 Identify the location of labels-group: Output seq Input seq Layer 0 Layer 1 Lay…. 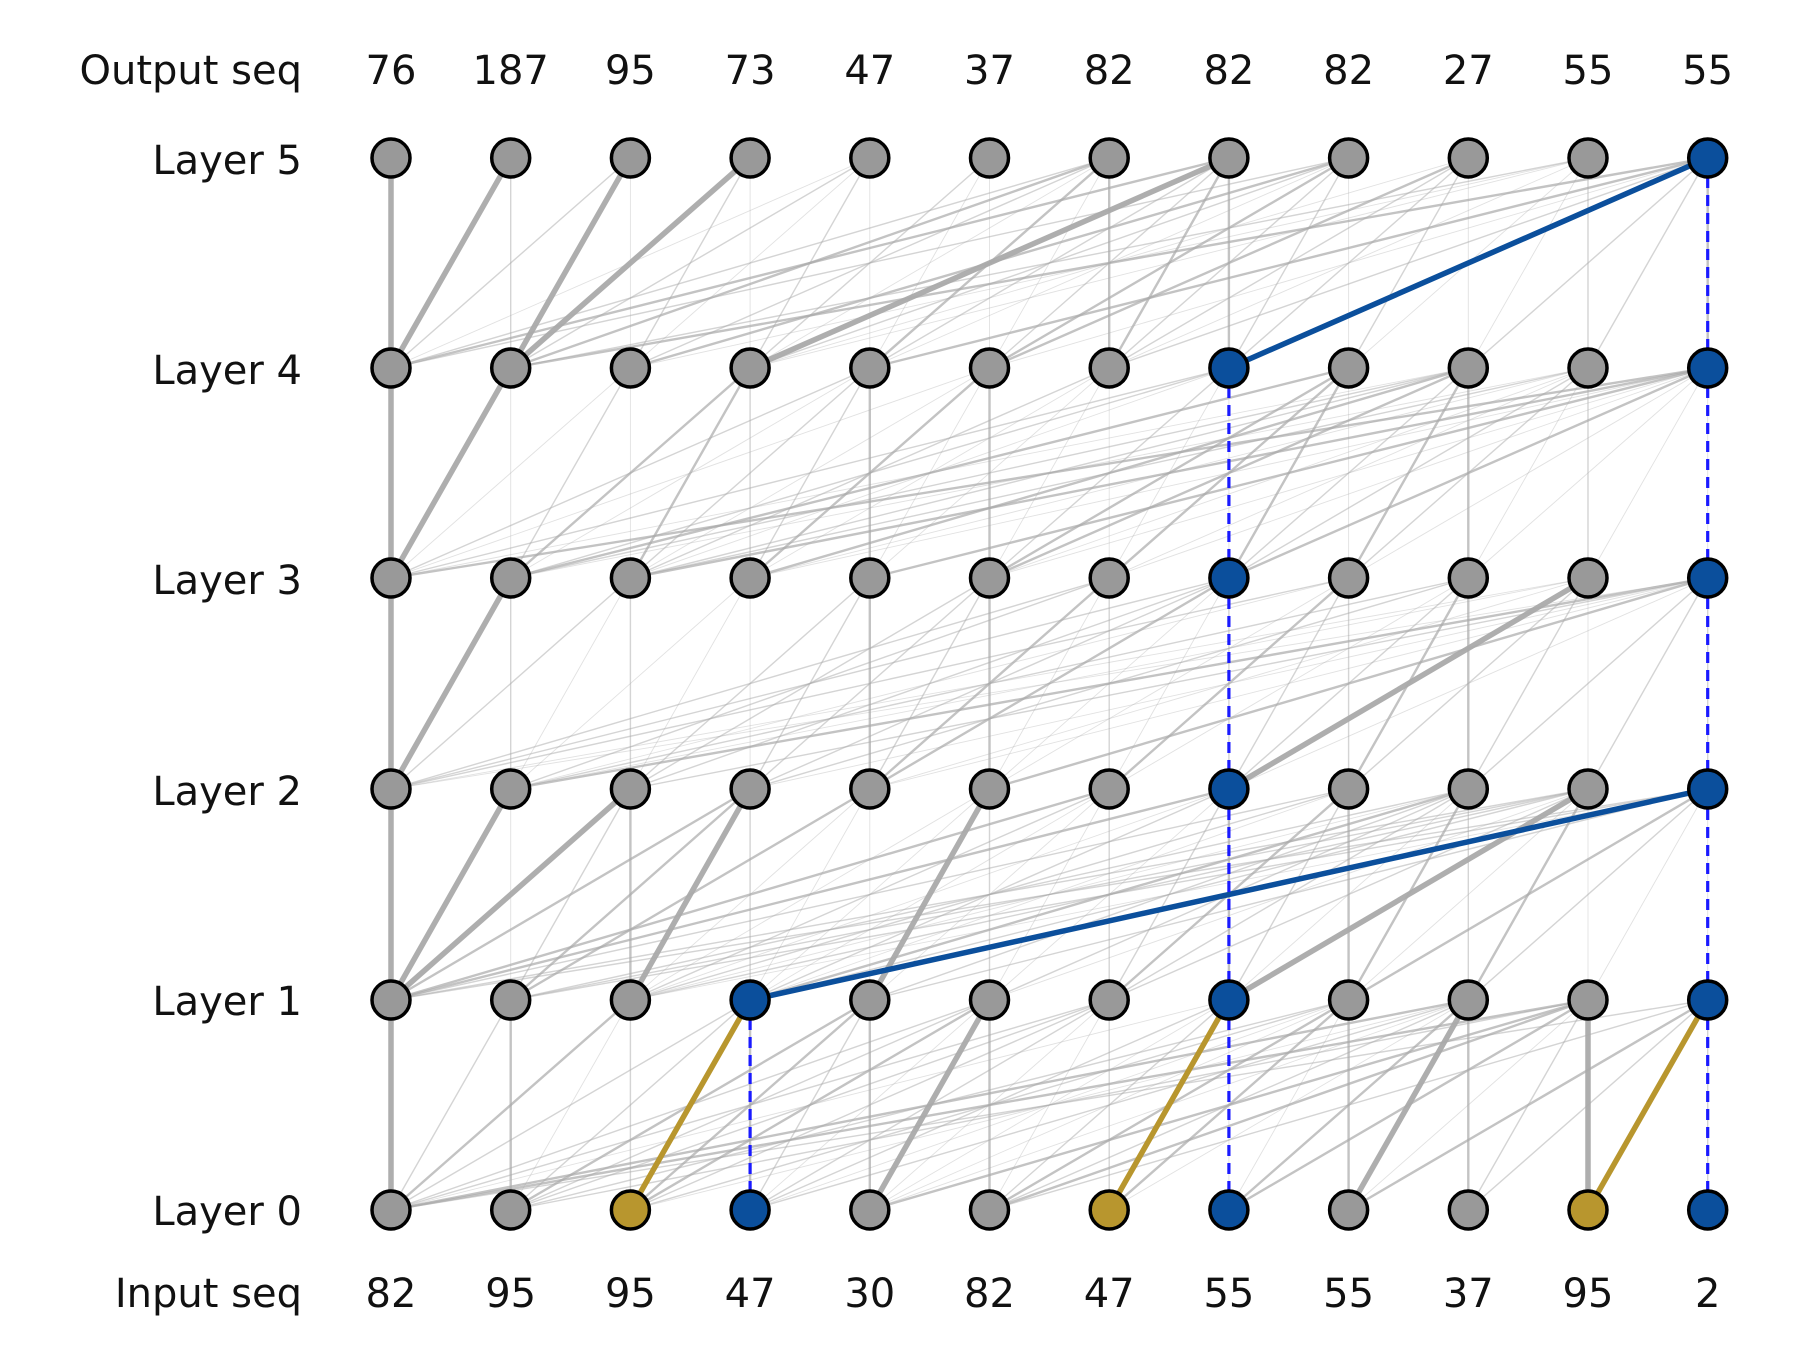
(191, 682).